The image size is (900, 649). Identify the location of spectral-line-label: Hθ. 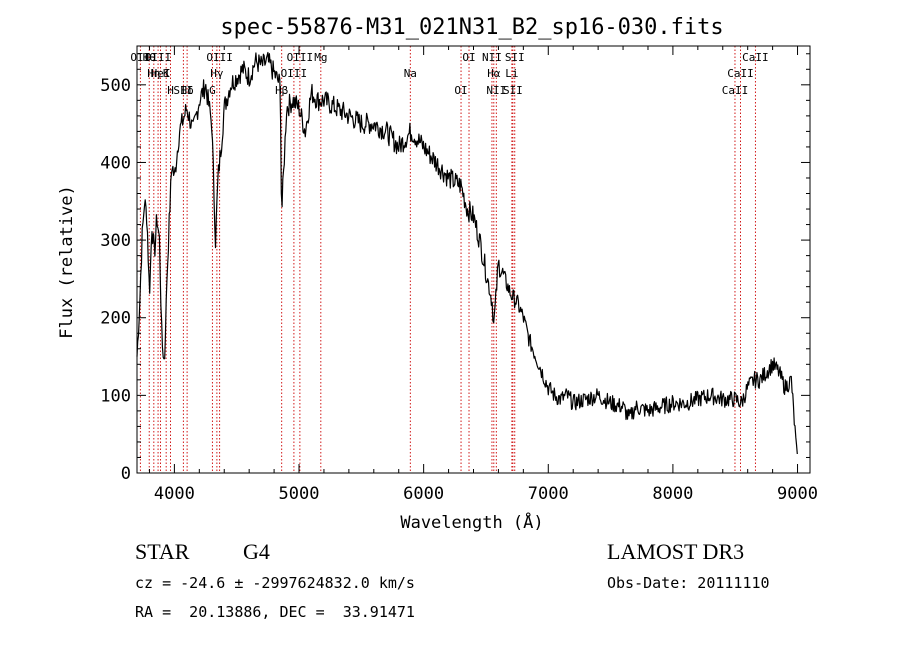
(149, 57).